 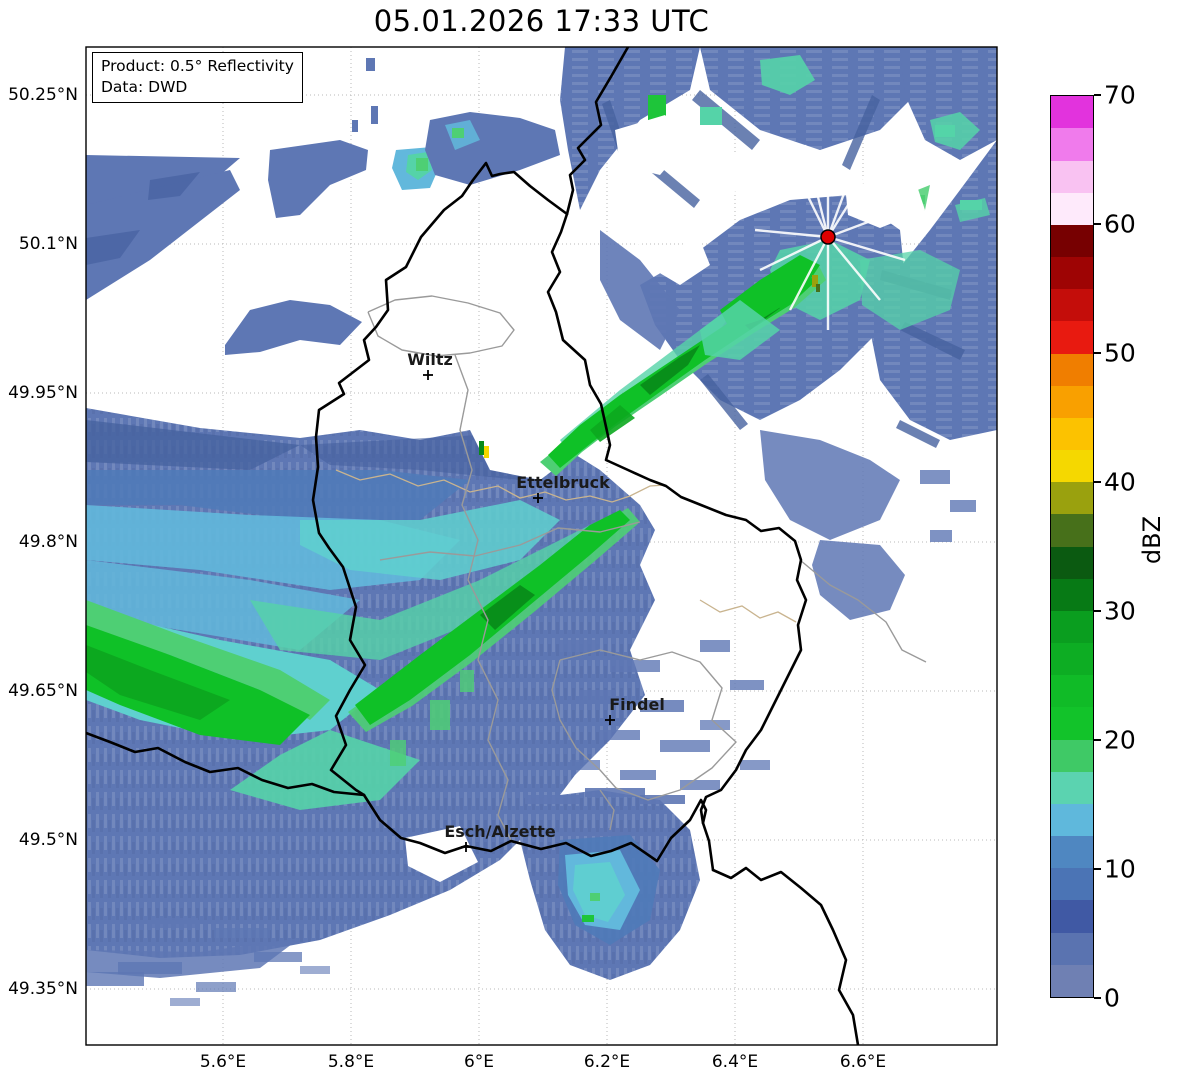 What do you see at coordinates (1120, 611) in the screenshot?
I see `colorbar-tick-label: 30` at bounding box center [1120, 611].